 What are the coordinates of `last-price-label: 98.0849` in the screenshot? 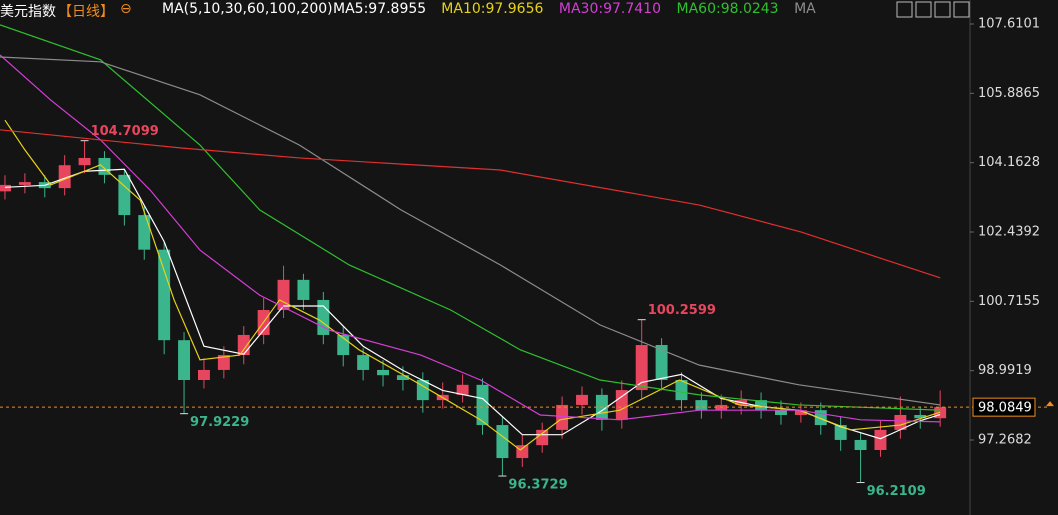 It's located at (1005, 408).